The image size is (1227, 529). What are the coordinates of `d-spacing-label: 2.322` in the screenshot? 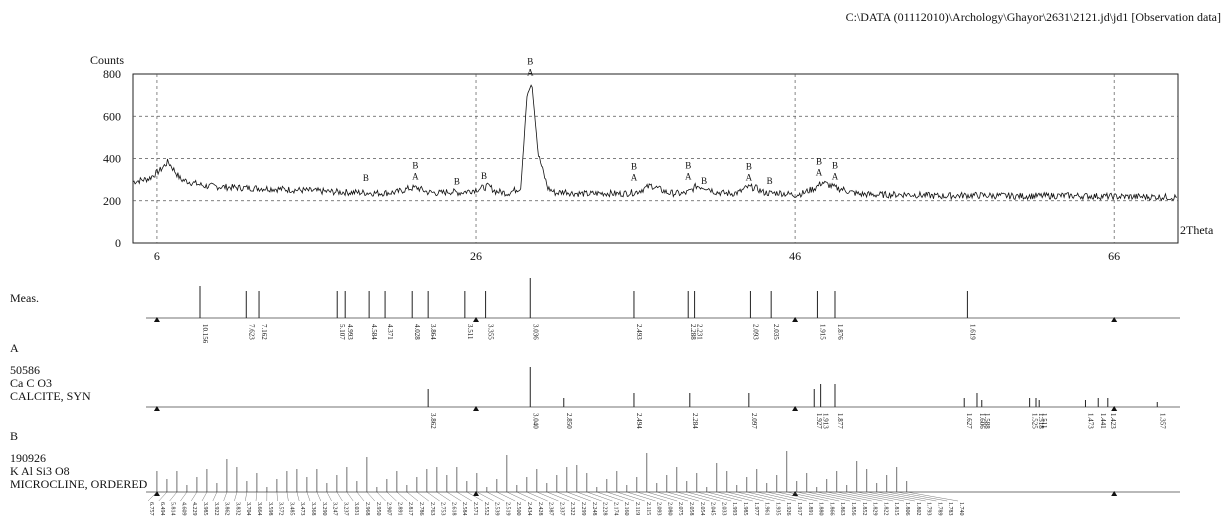 It's located at (572, 509).